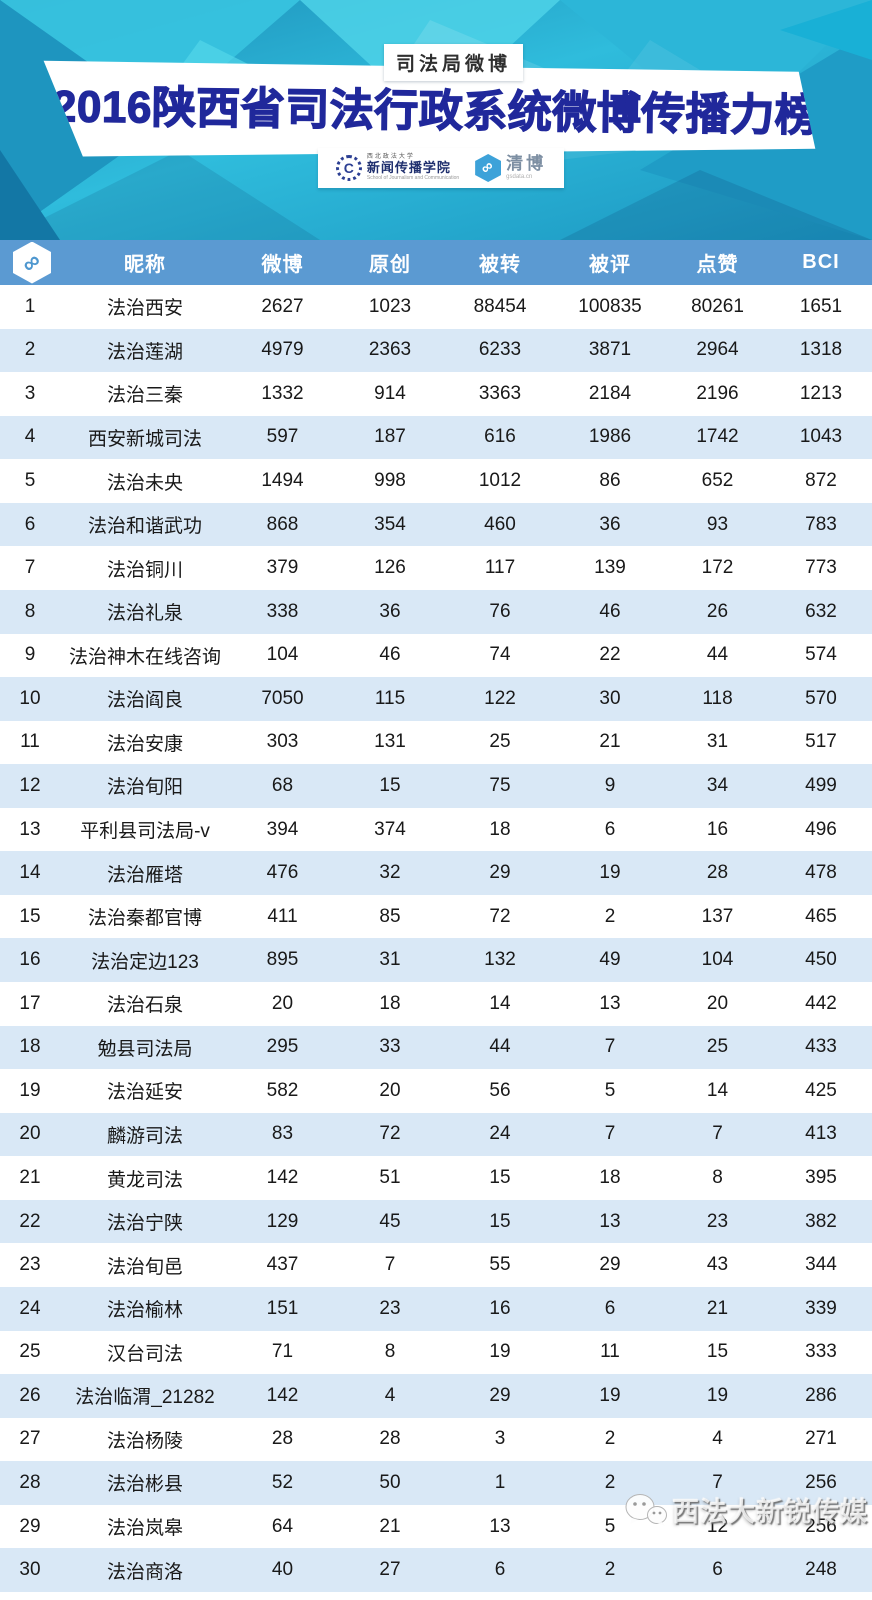 This screenshot has height=1600, width=872. Describe the element at coordinates (610, 1570) in the screenshot. I see `commented-count-cell: 2` at that location.